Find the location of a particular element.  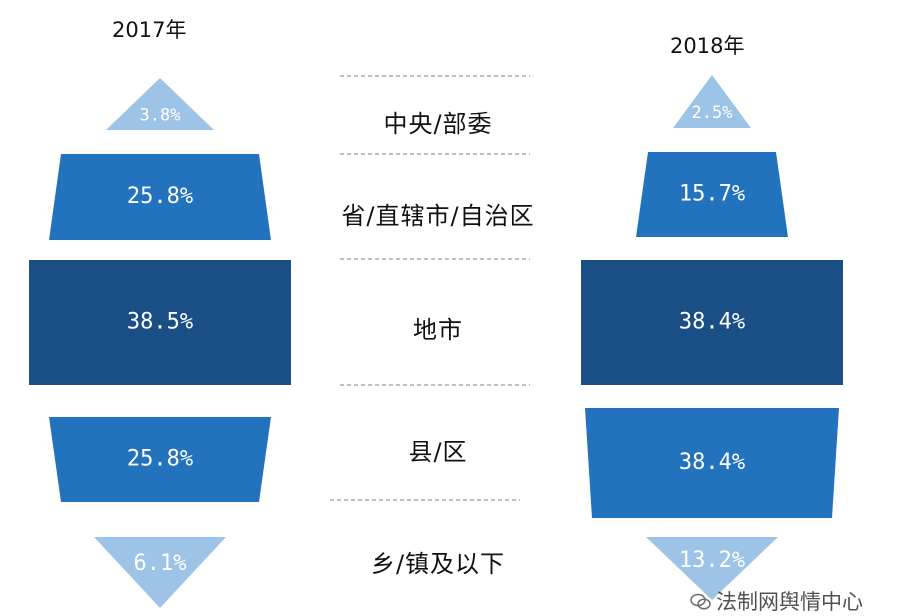

value-label-2017-county: 25.8% is located at coordinates (160, 459).